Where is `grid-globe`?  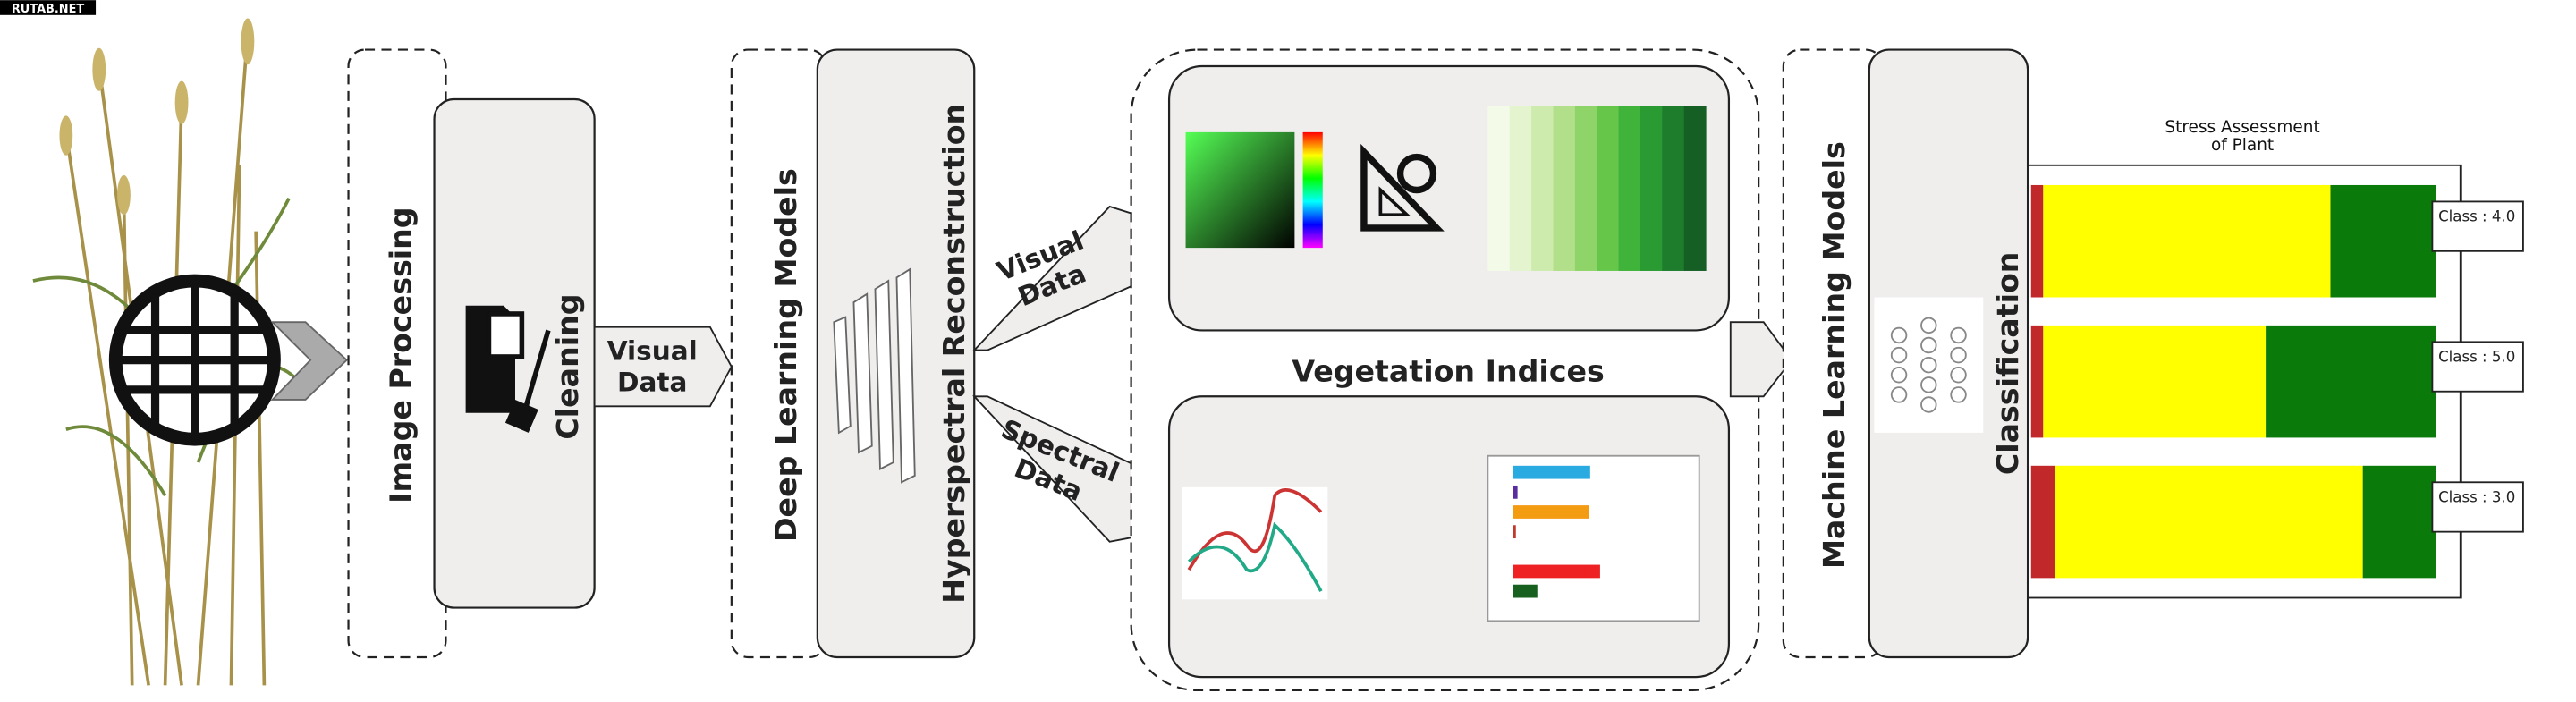
grid-globe is located at coordinates (194, 360).